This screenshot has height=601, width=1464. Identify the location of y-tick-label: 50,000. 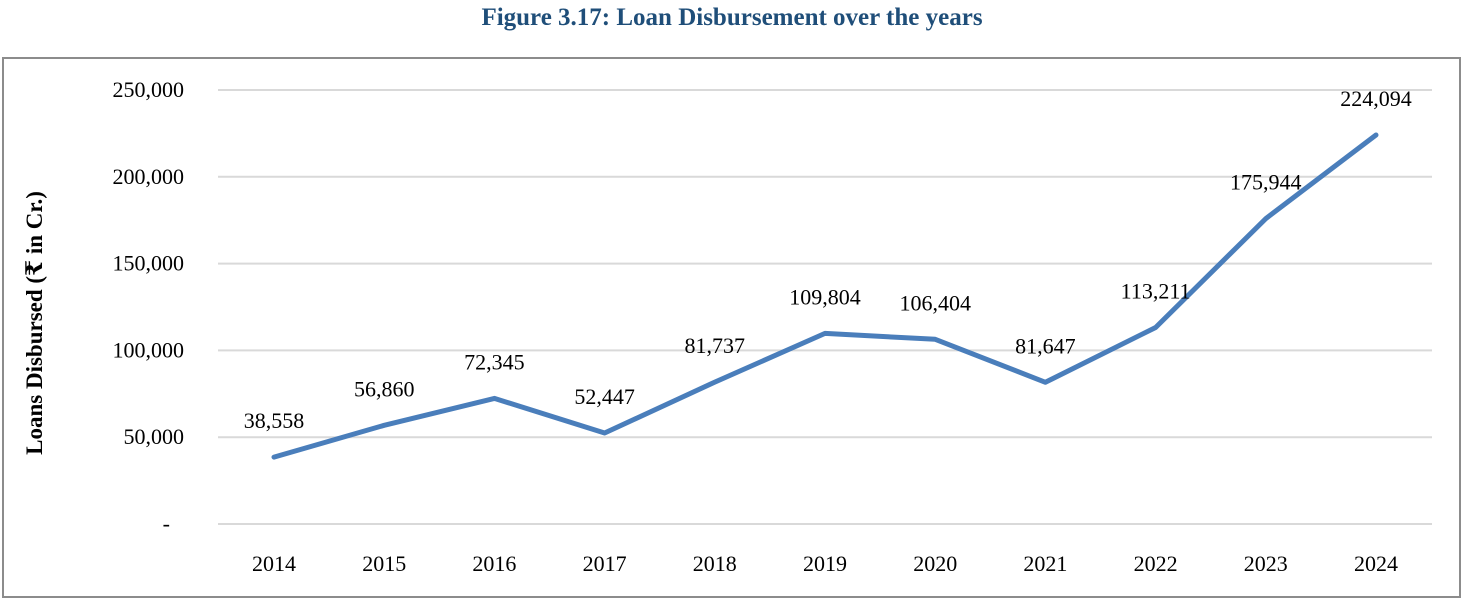
(154, 436).